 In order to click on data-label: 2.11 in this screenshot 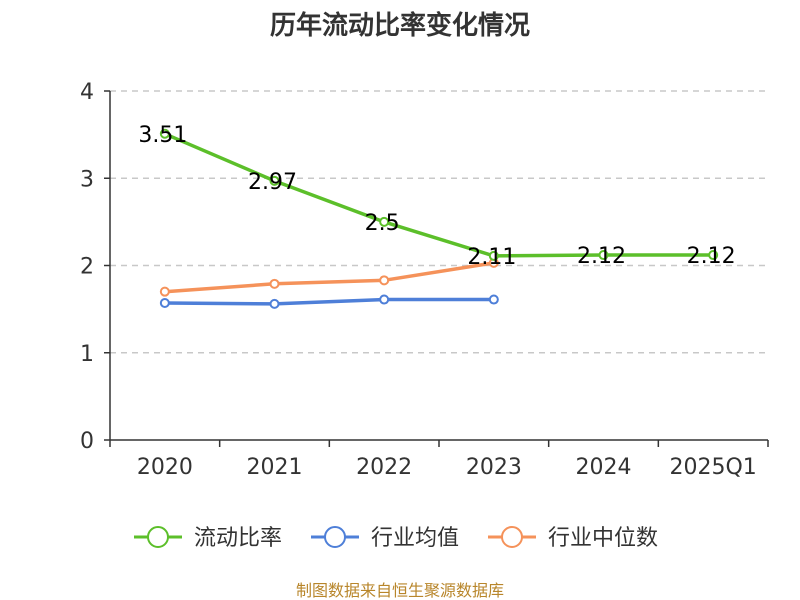, I will do `click(491, 257)`.